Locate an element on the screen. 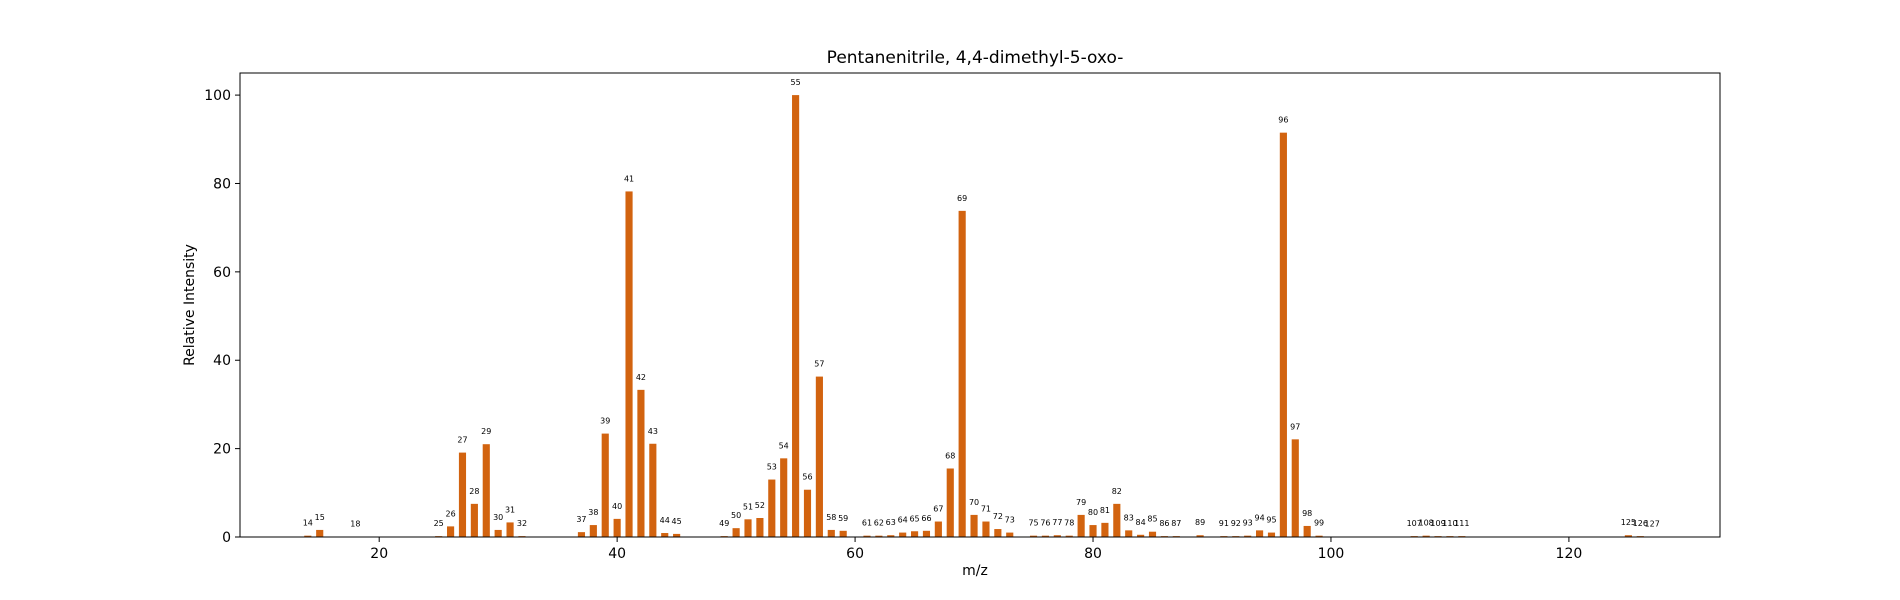 The image size is (1900, 600). bar-label: 111 is located at coordinates (1461, 523).